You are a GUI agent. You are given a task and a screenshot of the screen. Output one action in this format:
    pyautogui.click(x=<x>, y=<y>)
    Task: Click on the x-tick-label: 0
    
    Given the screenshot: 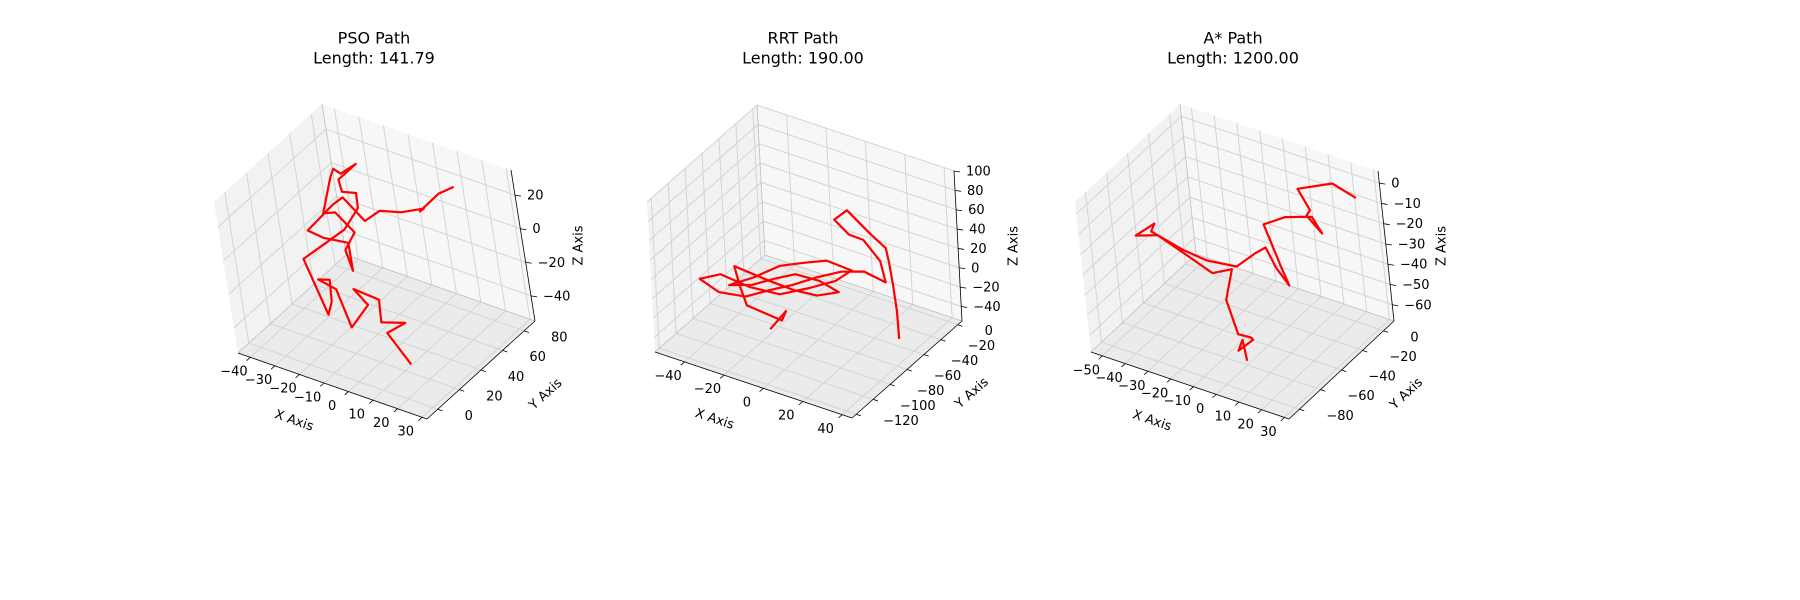 What is the action you would take?
    pyautogui.click(x=332, y=406)
    